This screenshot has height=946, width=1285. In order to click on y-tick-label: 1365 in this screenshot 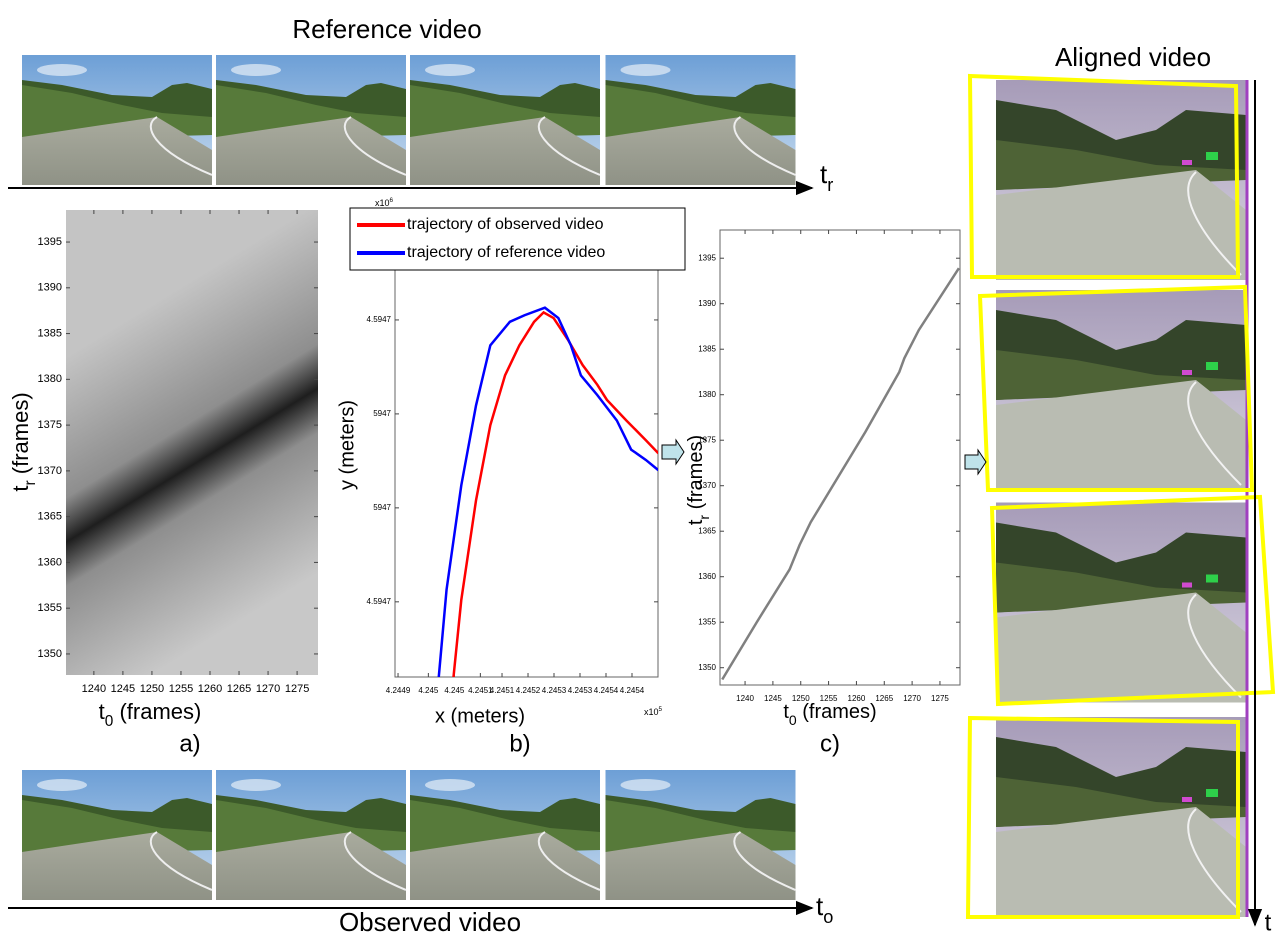, I will do `click(50, 517)`.